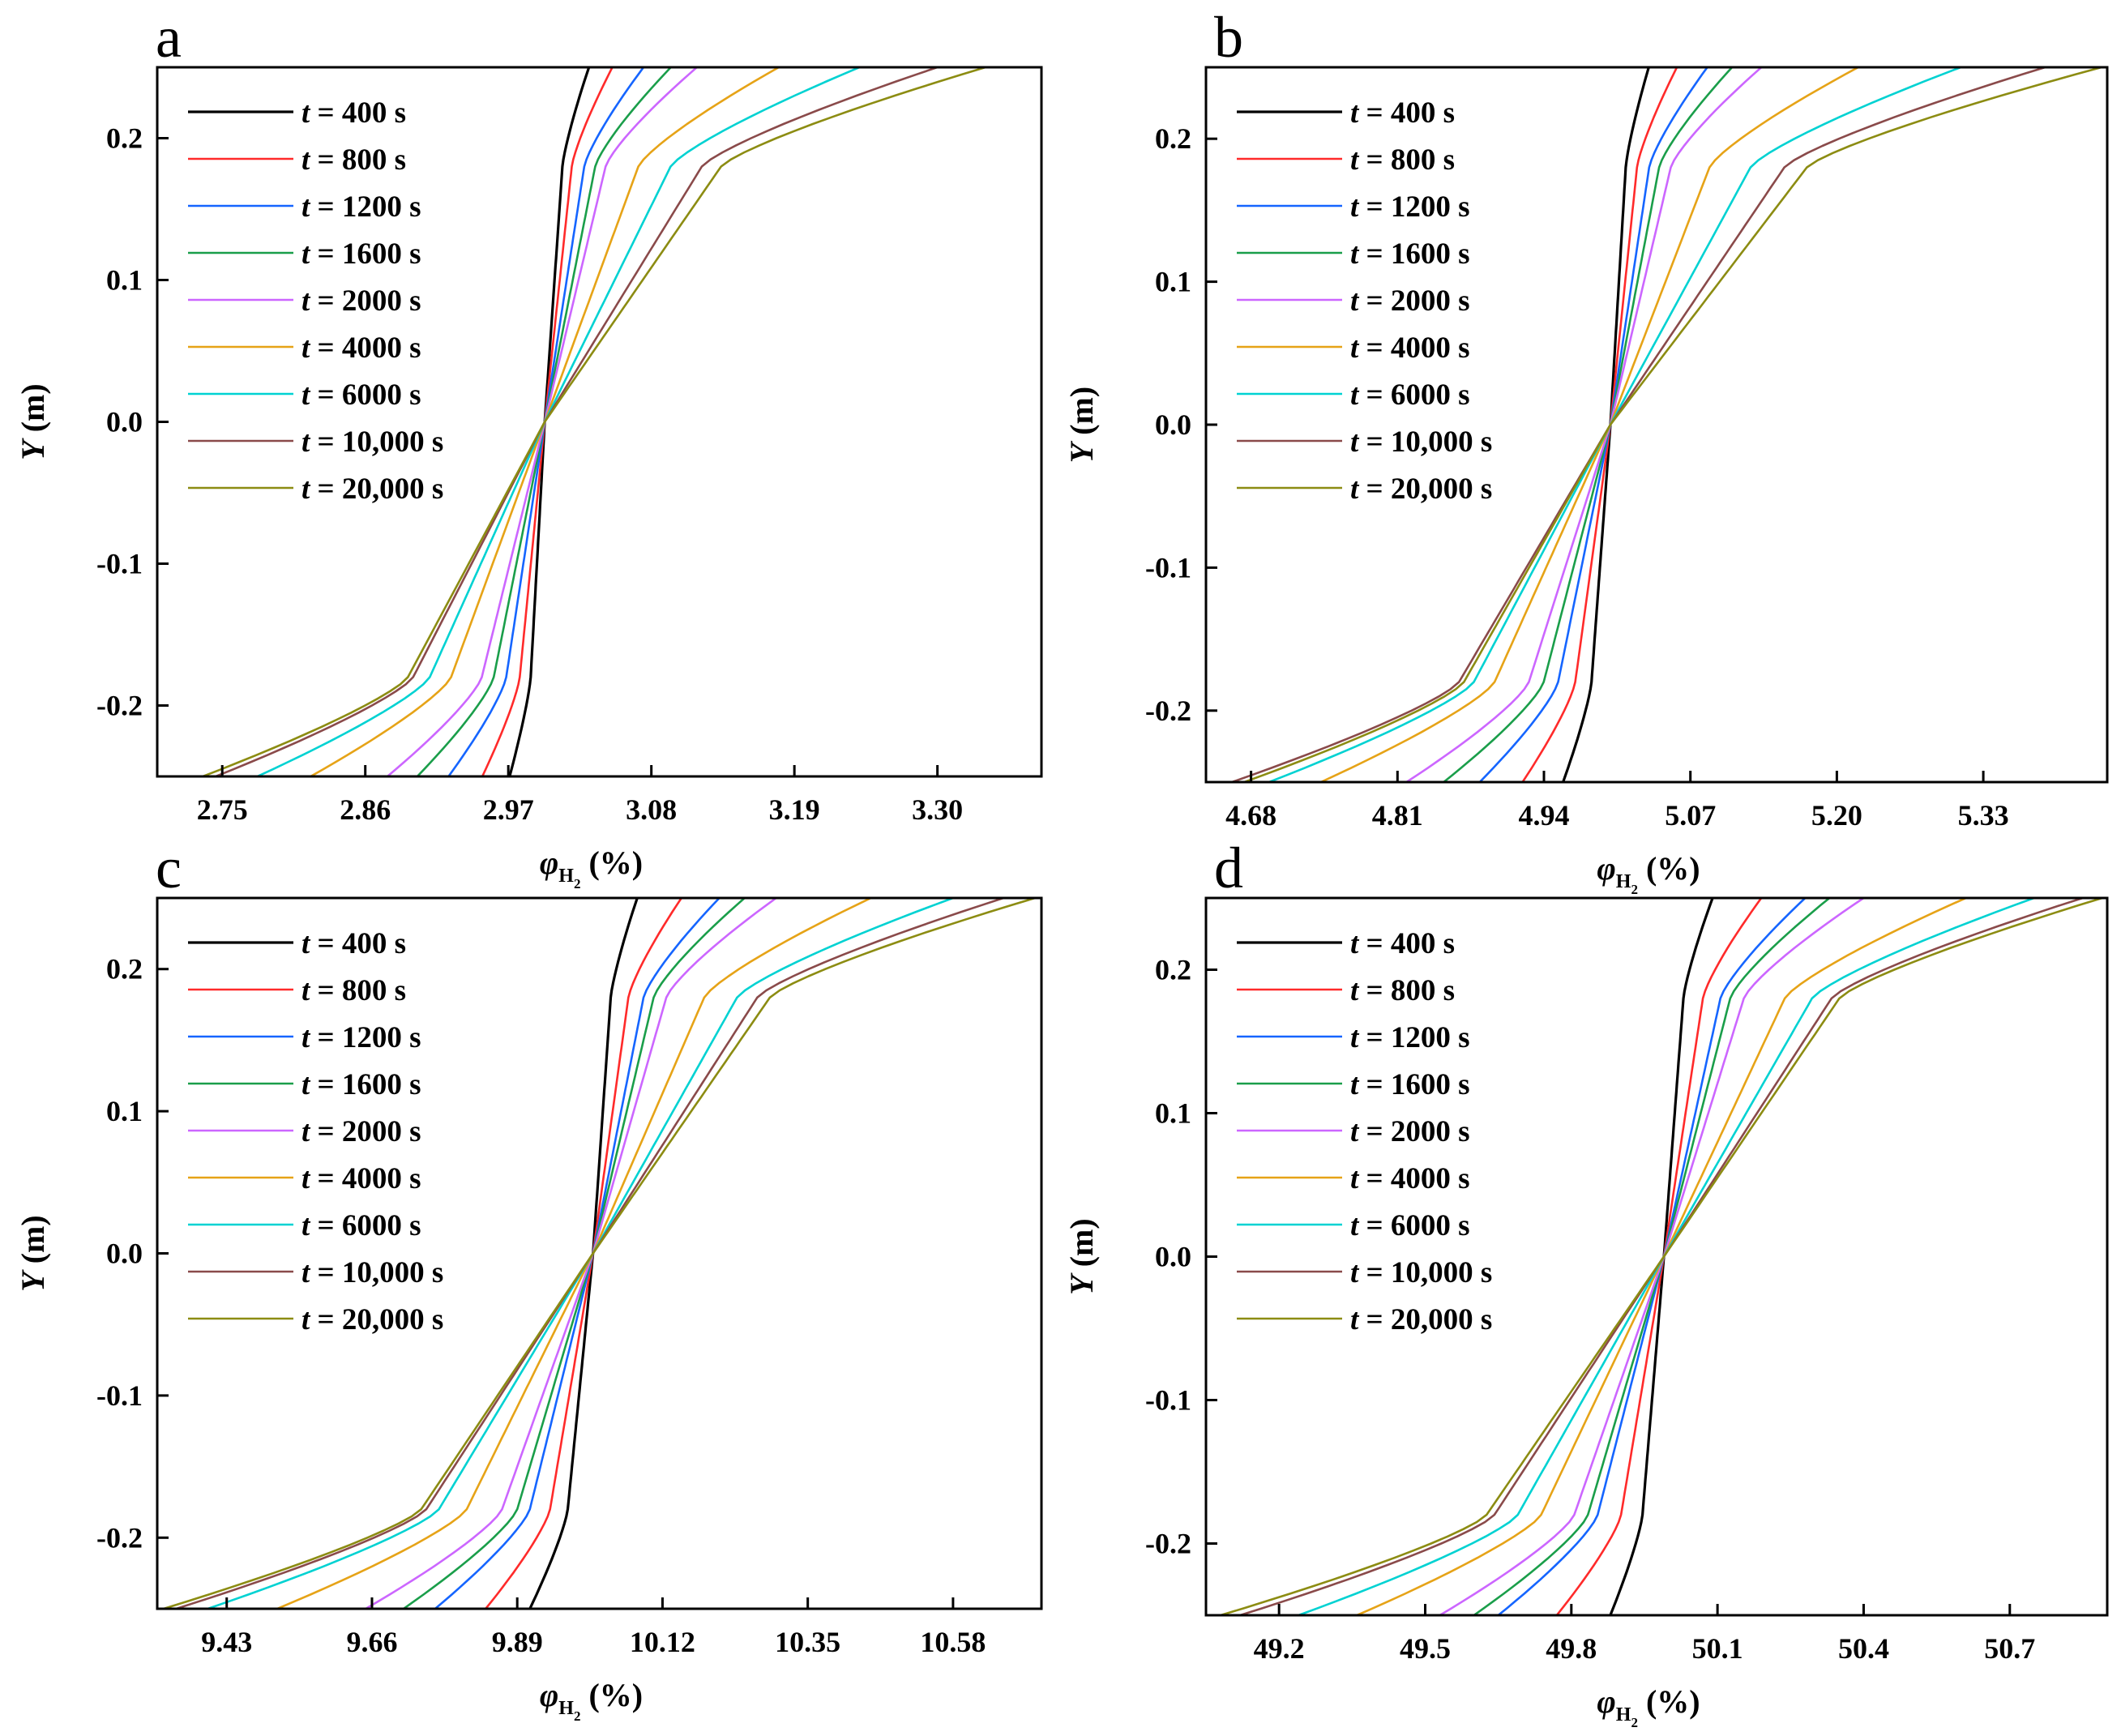  What do you see at coordinates (371, 1642) in the screenshot?
I see `x-tick-label: 9.66` at bounding box center [371, 1642].